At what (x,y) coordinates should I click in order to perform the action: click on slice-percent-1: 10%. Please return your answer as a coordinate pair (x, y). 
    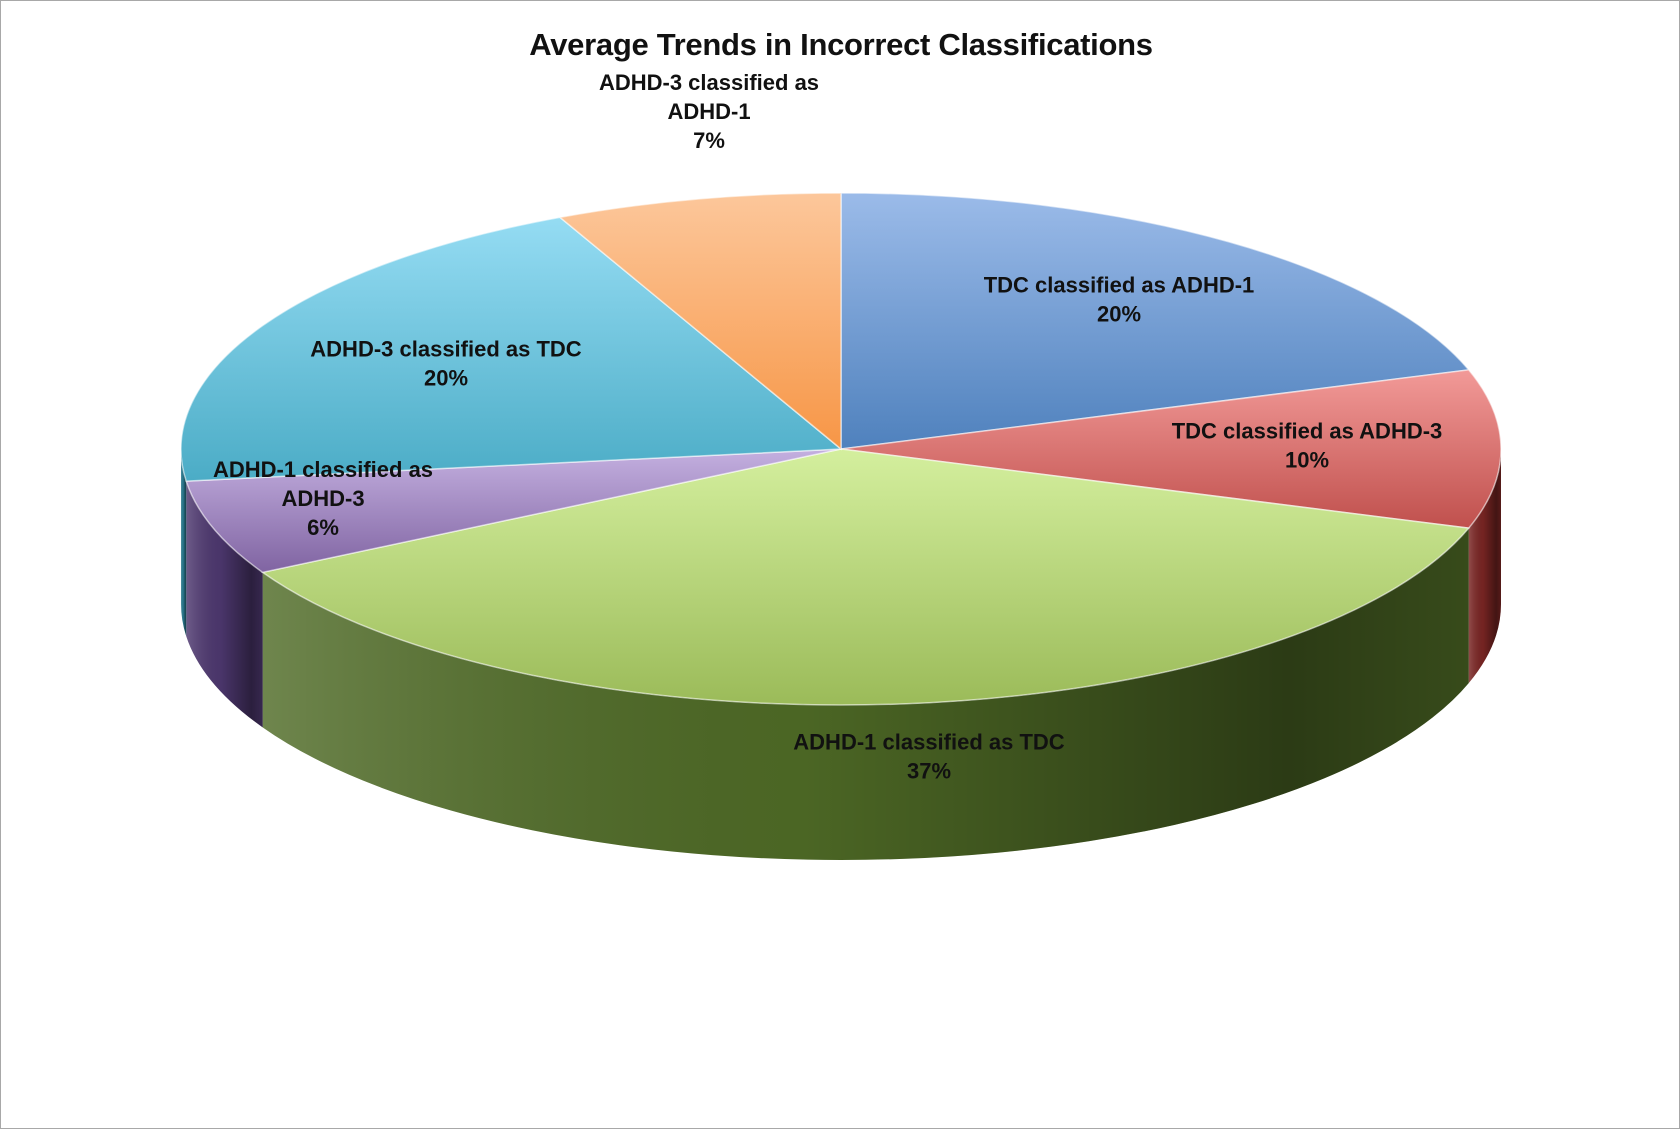
    Looking at the image, I should click on (1307, 460).